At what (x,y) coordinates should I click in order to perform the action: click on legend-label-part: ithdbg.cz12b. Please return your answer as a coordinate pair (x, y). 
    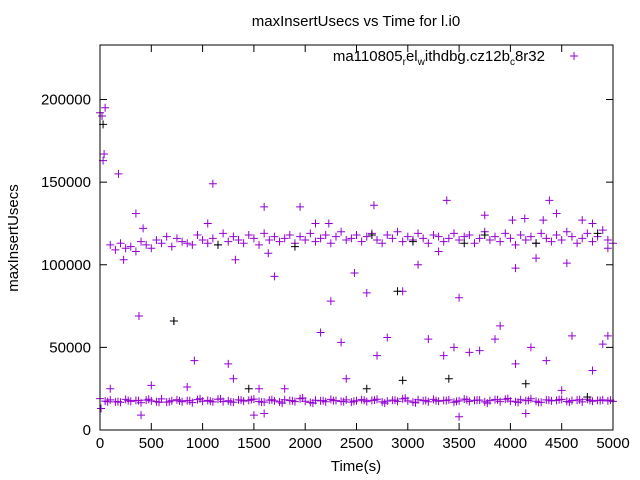
    Looking at the image, I should click on (467, 56).